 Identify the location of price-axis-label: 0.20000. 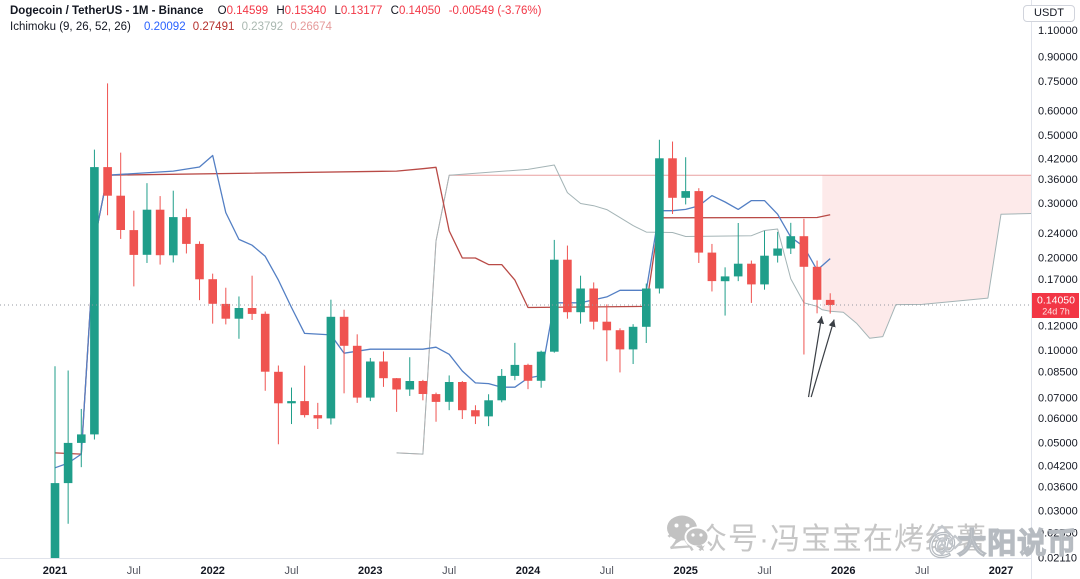
(1058, 258).